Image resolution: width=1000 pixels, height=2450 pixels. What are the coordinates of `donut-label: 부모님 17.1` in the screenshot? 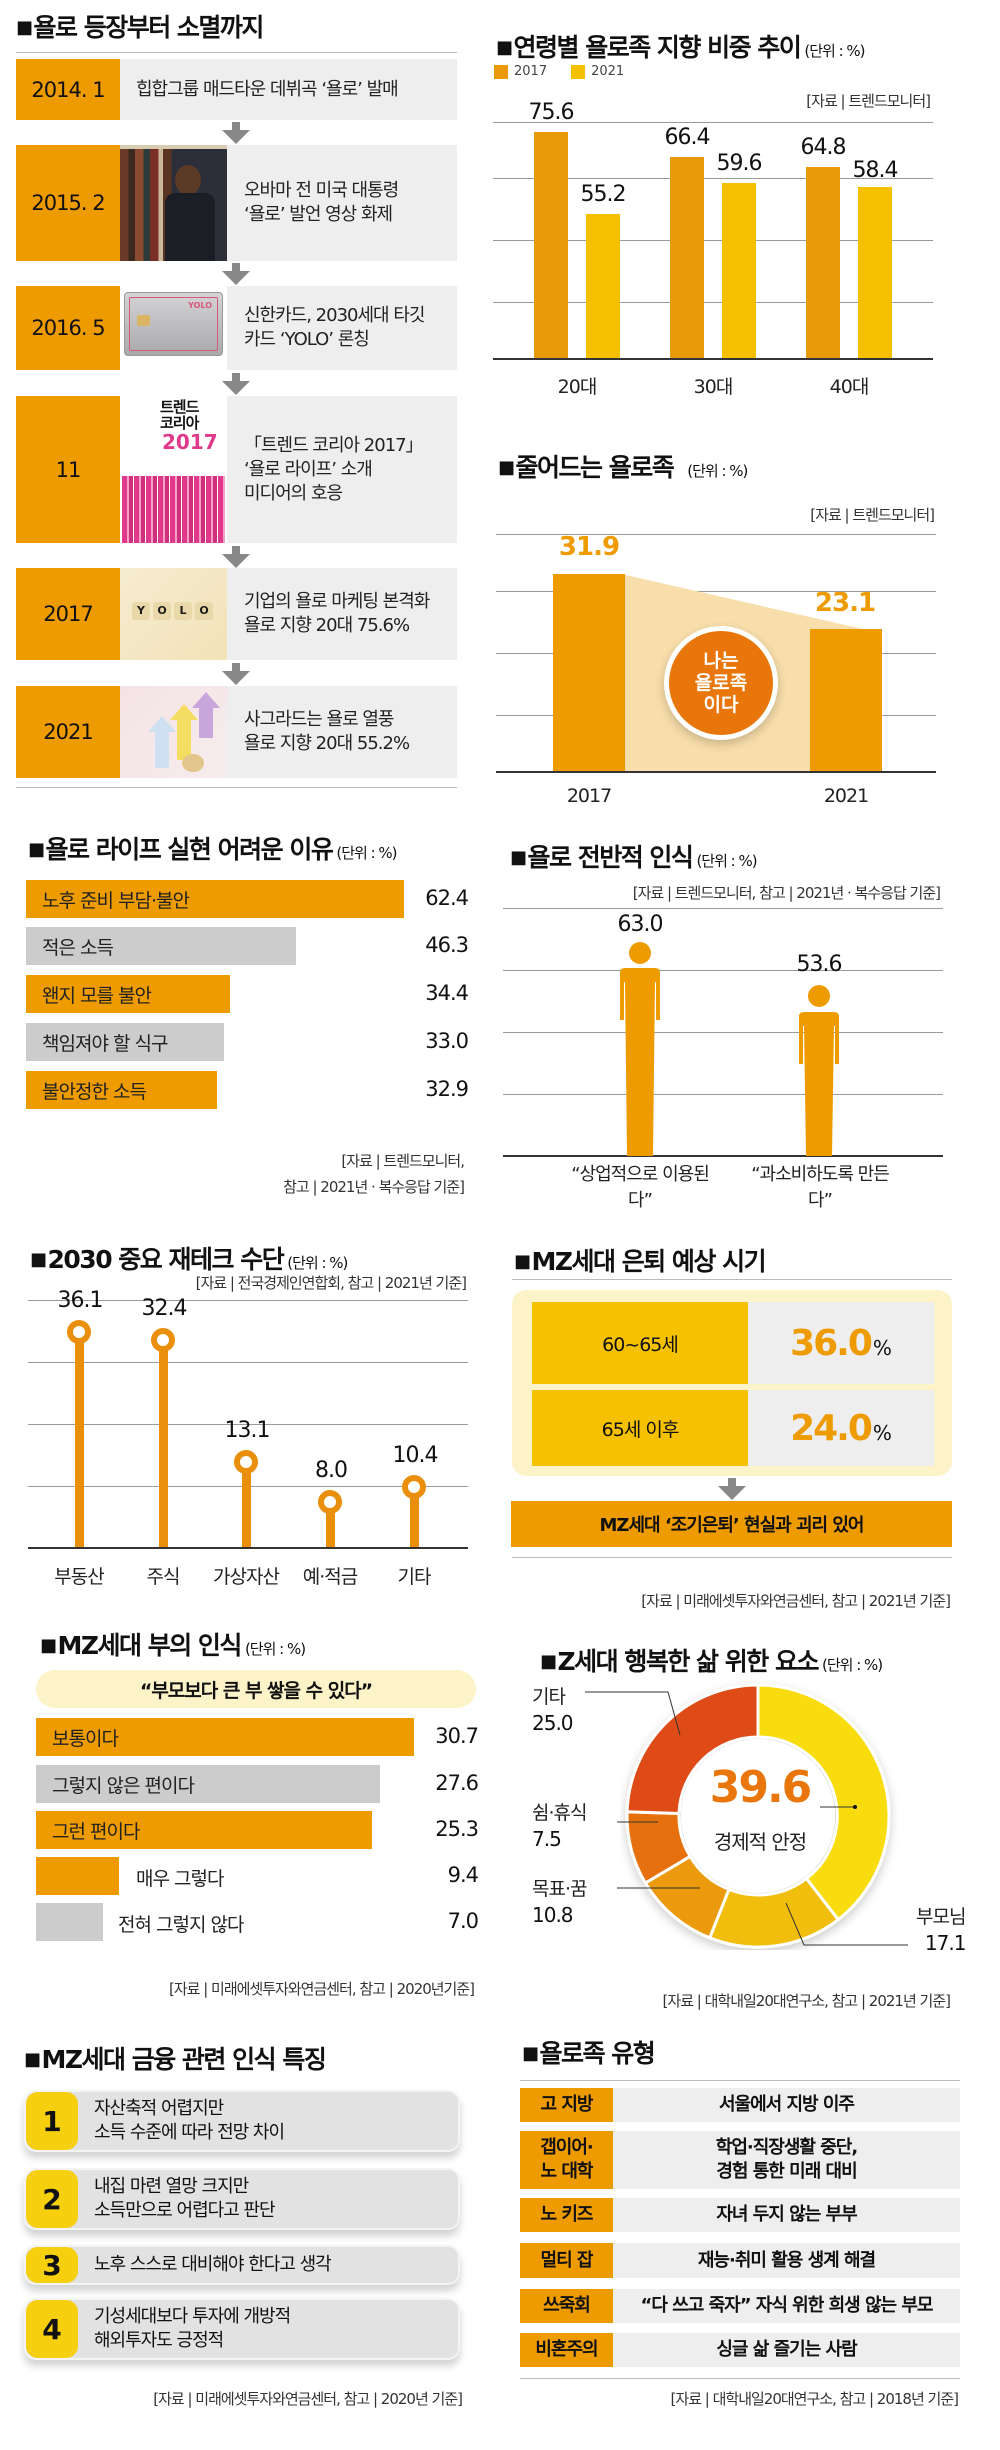 It's located at (941, 1930).